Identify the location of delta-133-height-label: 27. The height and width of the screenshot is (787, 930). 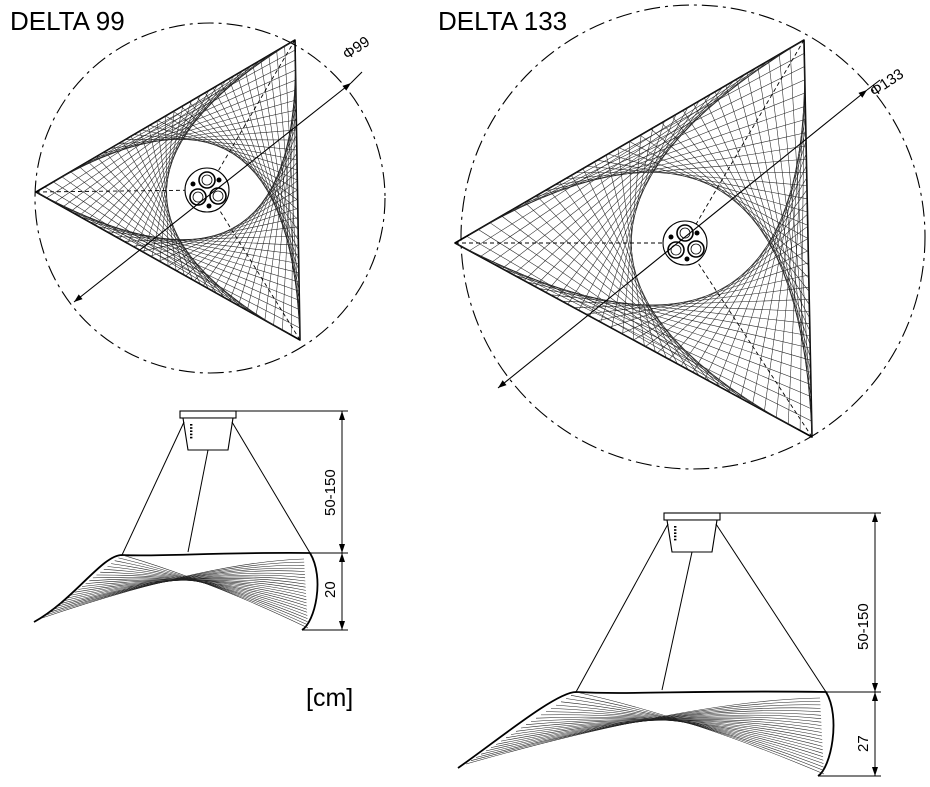
(863, 743).